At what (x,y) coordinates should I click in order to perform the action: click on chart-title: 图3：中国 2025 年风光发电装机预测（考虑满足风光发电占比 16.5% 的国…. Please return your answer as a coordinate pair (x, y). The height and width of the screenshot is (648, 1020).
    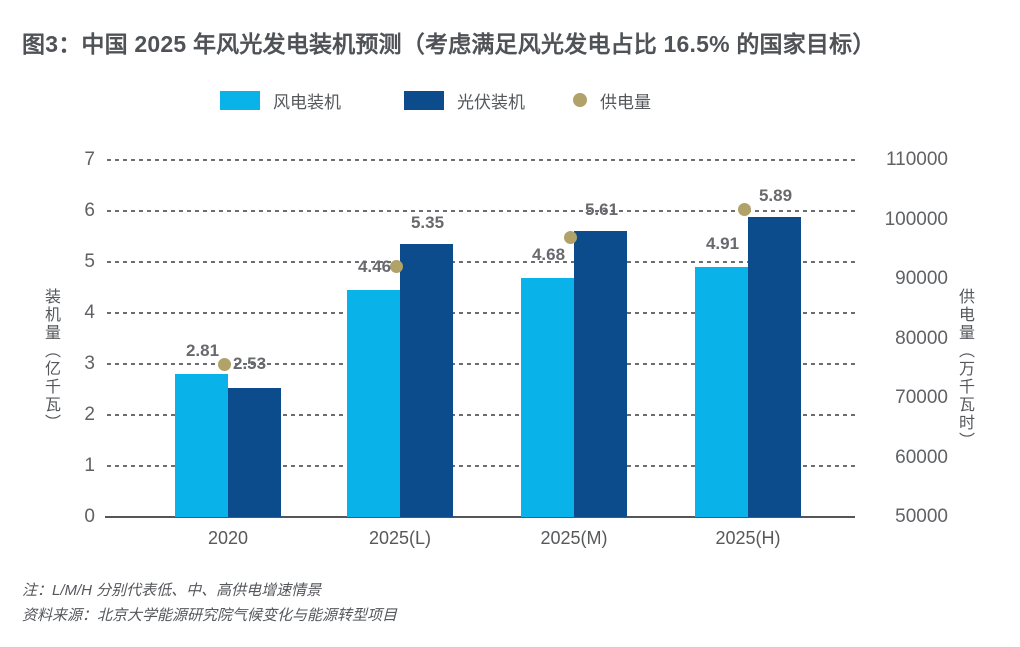
    Looking at the image, I should click on (449, 44).